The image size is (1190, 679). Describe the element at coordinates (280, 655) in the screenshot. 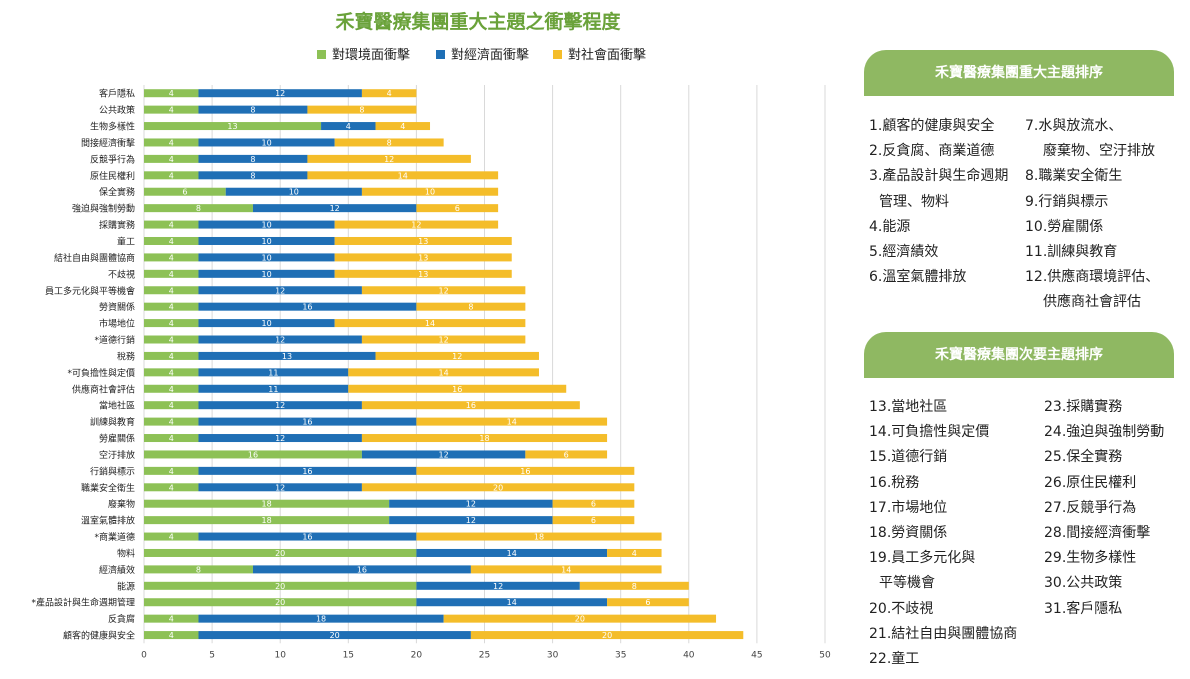

I see `x-tick-label: 10` at that location.